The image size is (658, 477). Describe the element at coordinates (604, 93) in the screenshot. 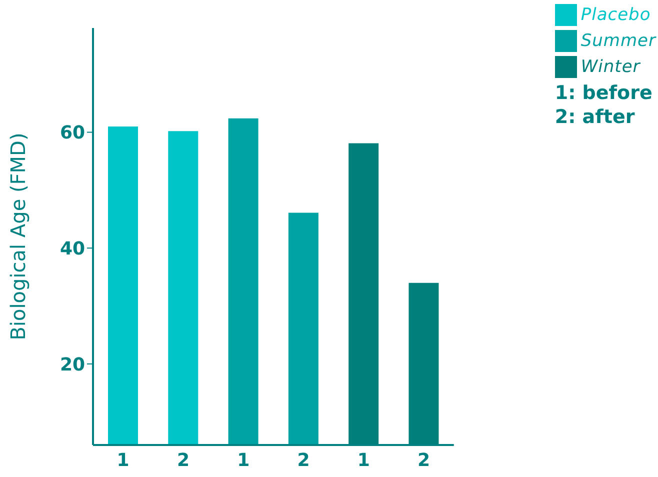

I see `text: 1: before` at that location.